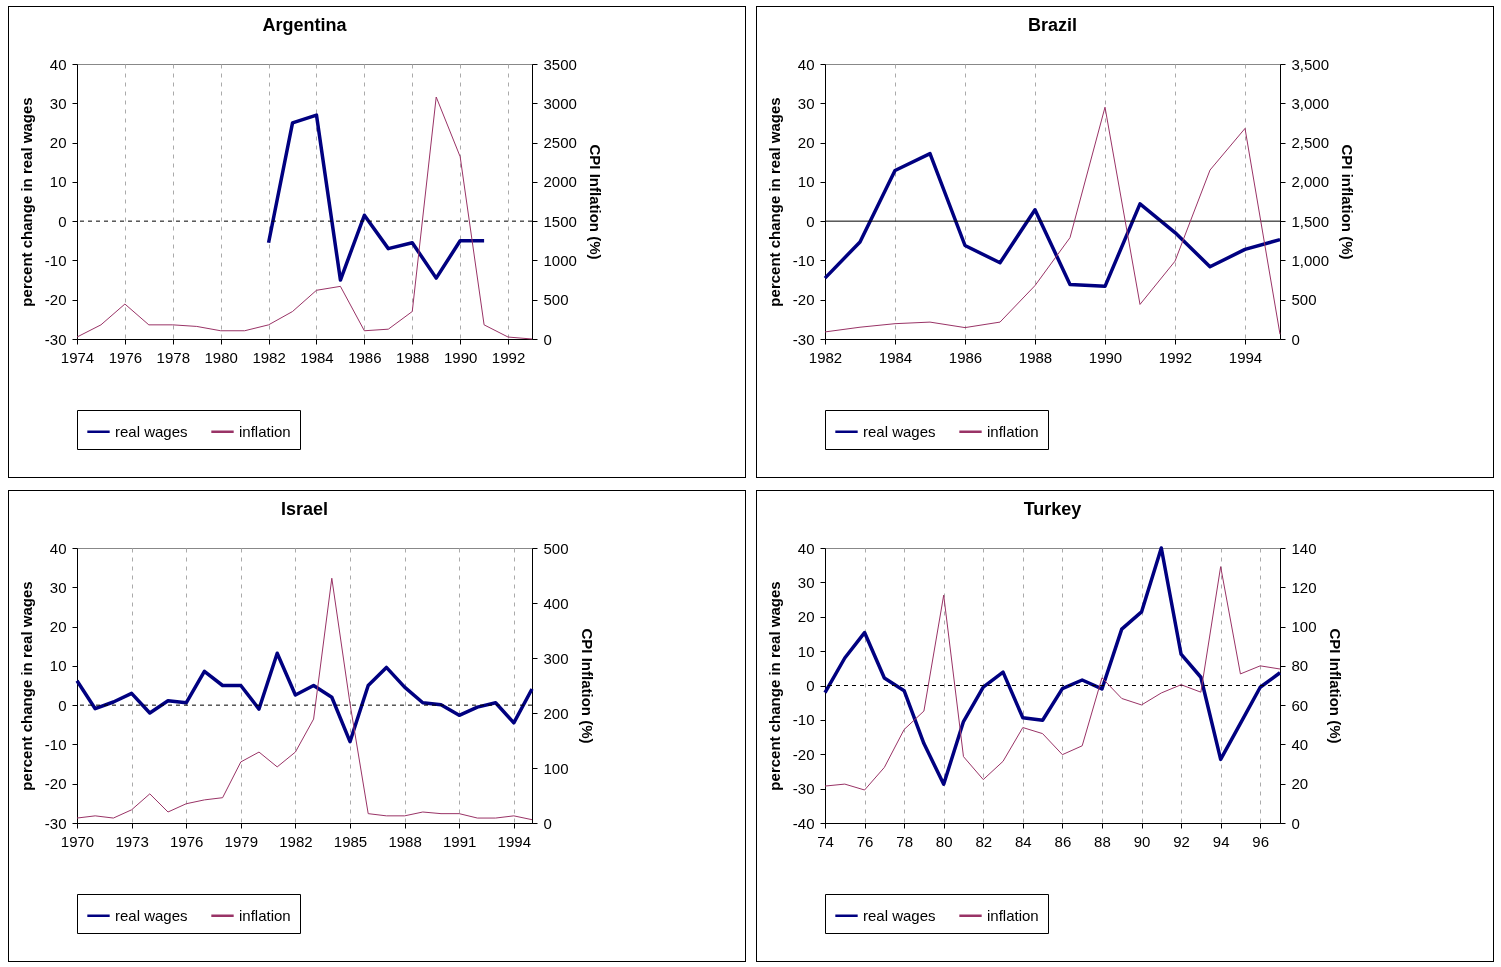  Describe the element at coordinates (865, 841) in the screenshot. I see `x-tick-label: 76` at that location.